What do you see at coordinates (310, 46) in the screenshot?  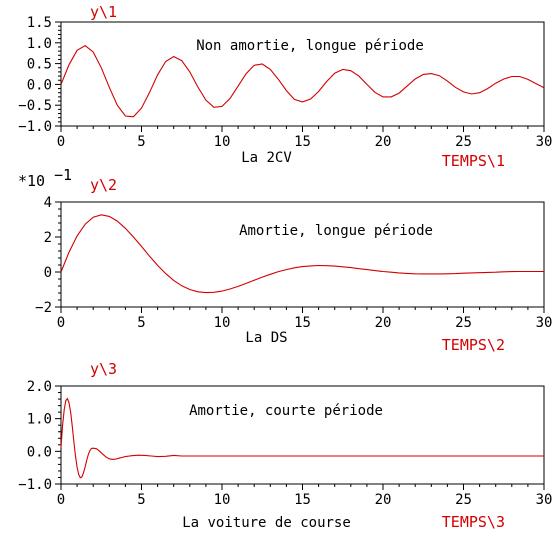 I see `plot-annotation: Non amortie, longue période` at bounding box center [310, 46].